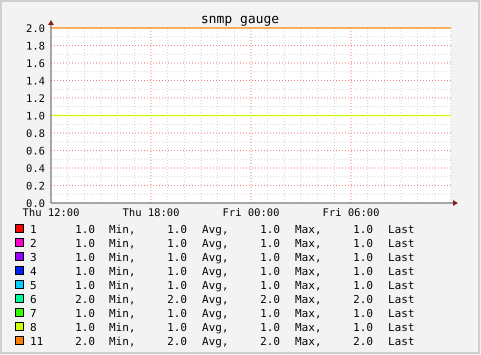  I want to click on y-tick-label: 2.0, so click(35, 29).